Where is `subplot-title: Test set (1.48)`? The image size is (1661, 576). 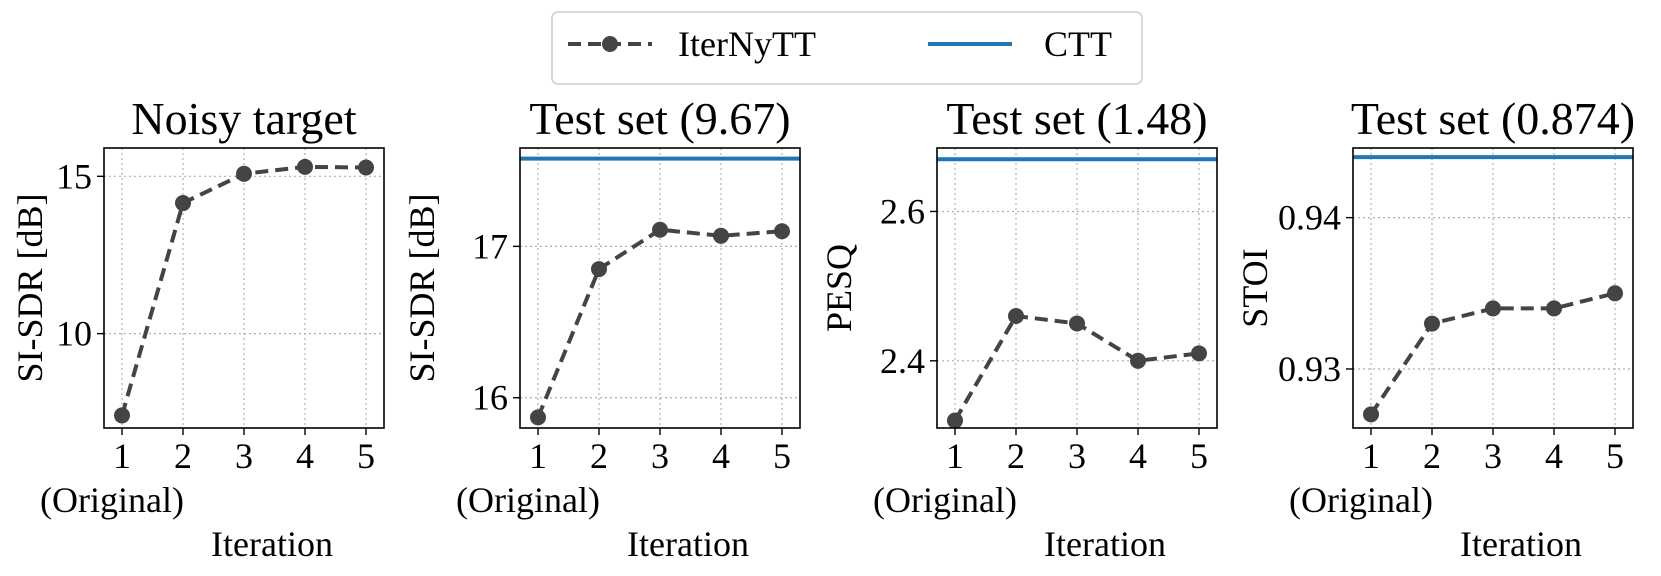
subplot-title: Test set (1.48) is located at coordinates (1076, 118).